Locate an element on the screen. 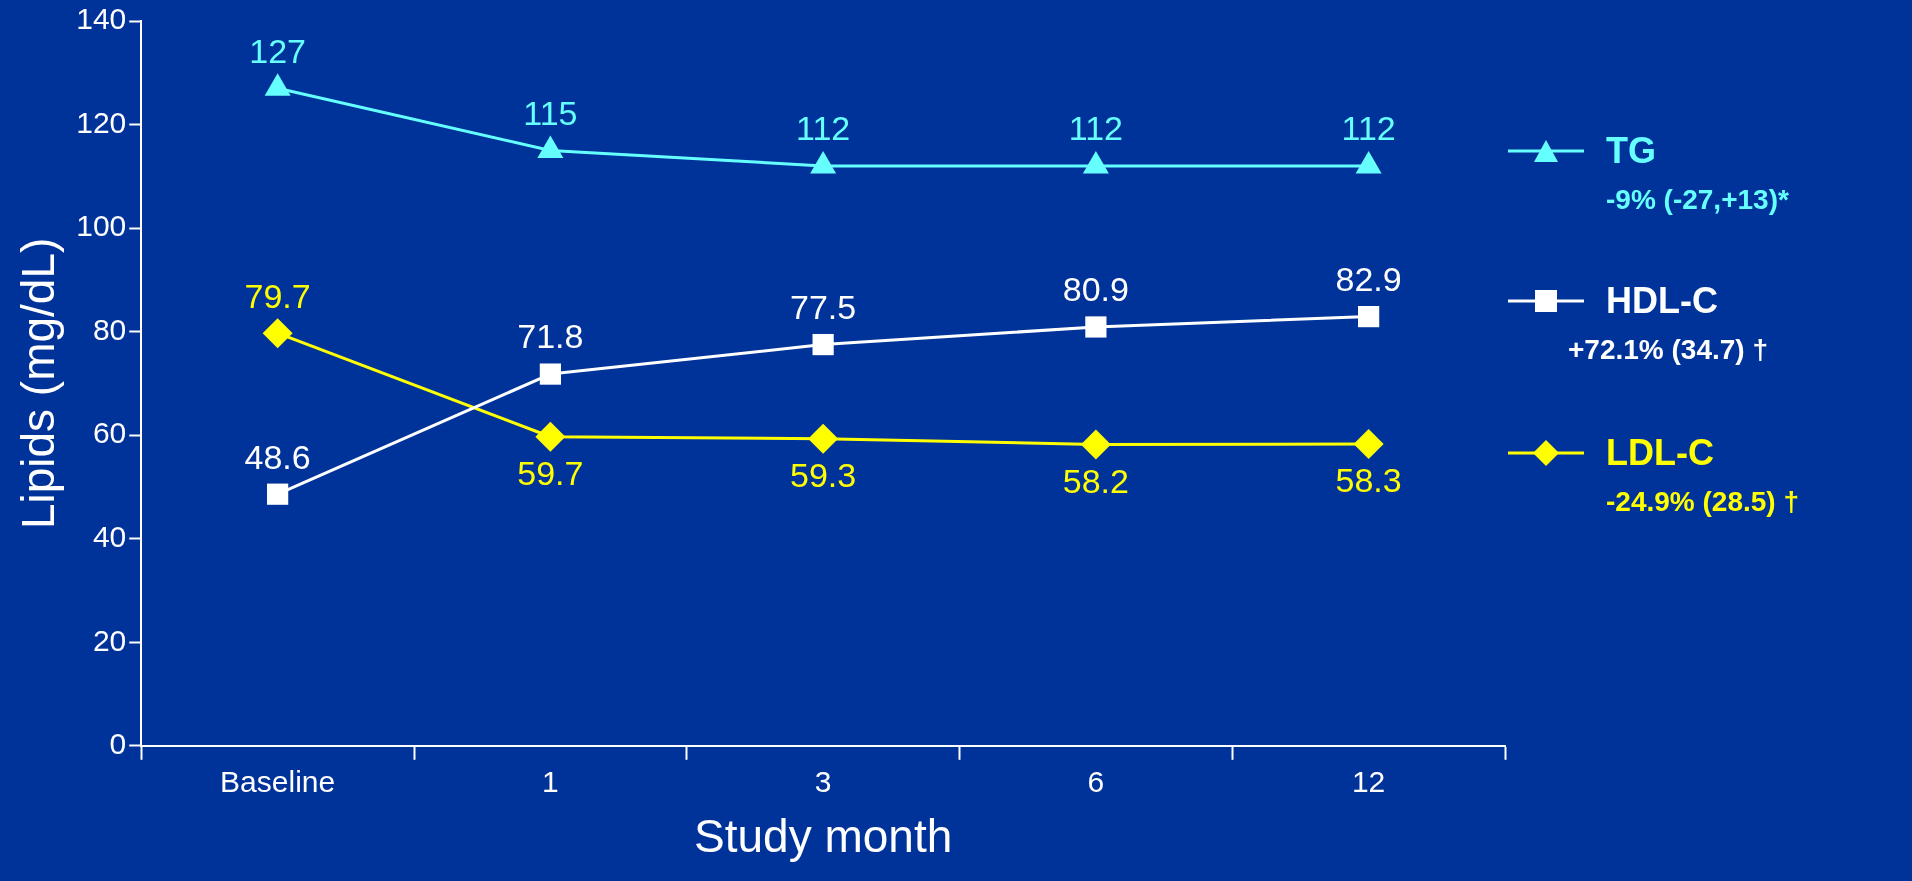 The width and height of the screenshot is (1912, 881). x-axis-title: Study month is located at coordinates (823, 836).